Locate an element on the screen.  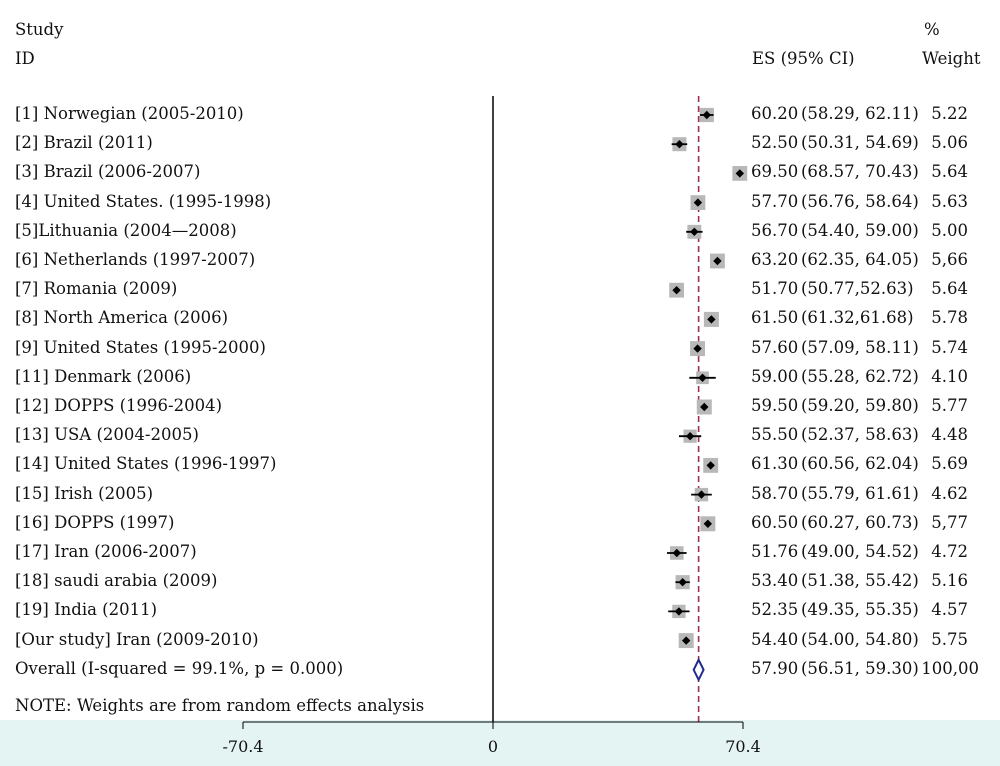
es-value: 58.70 is located at coordinates (775, 493).